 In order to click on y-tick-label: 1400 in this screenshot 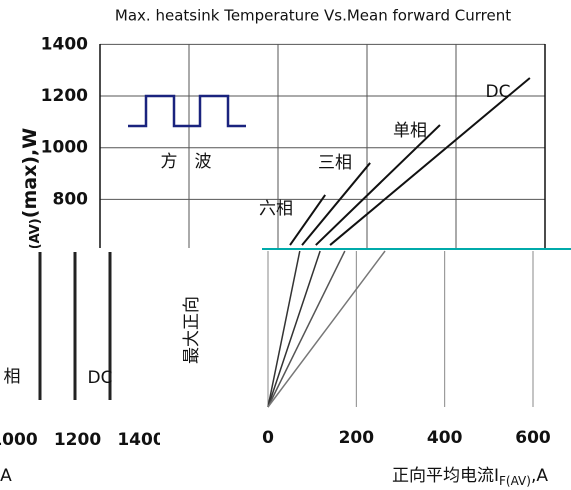, I will do `click(64, 44)`.